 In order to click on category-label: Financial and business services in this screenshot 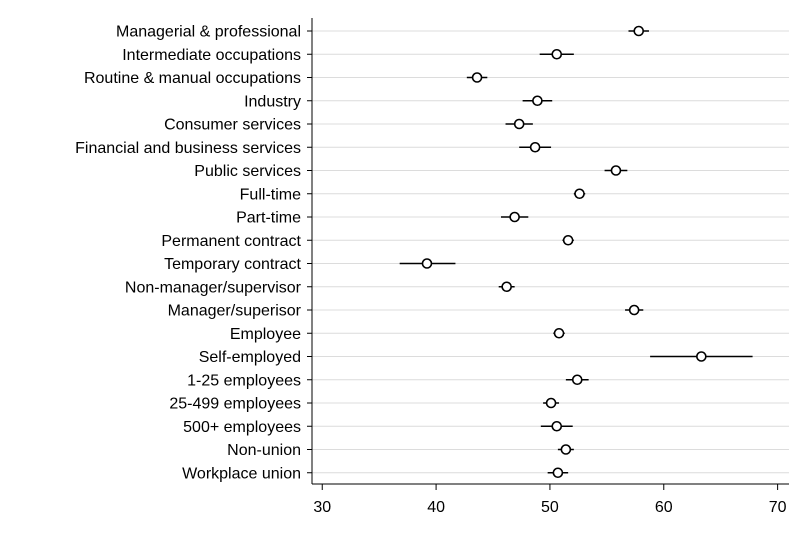, I will do `click(188, 148)`.